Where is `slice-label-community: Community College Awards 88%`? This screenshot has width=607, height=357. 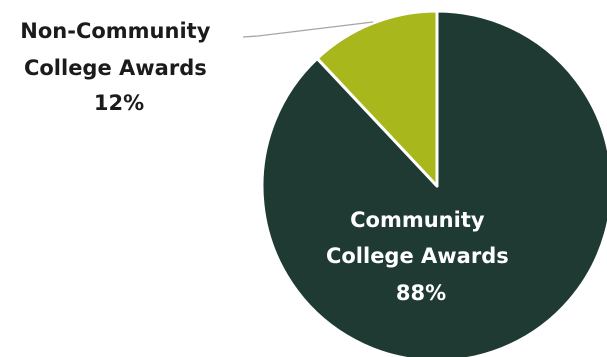 slice-label-community: Community College Awards 88% is located at coordinates (421, 256).